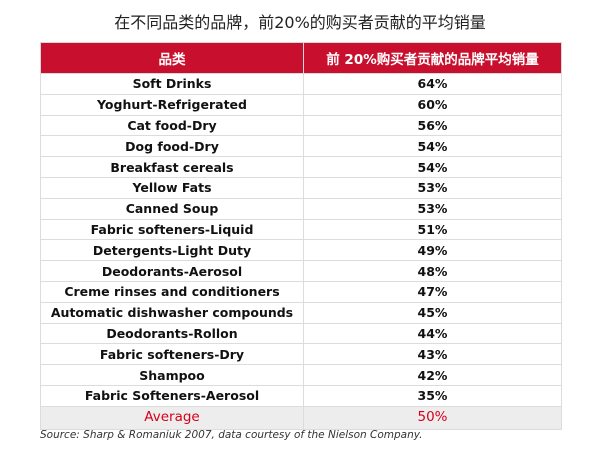 The height and width of the screenshot is (450, 600). What do you see at coordinates (432, 333) in the screenshot?
I see `row-share: 44%` at bounding box center [432, 333].